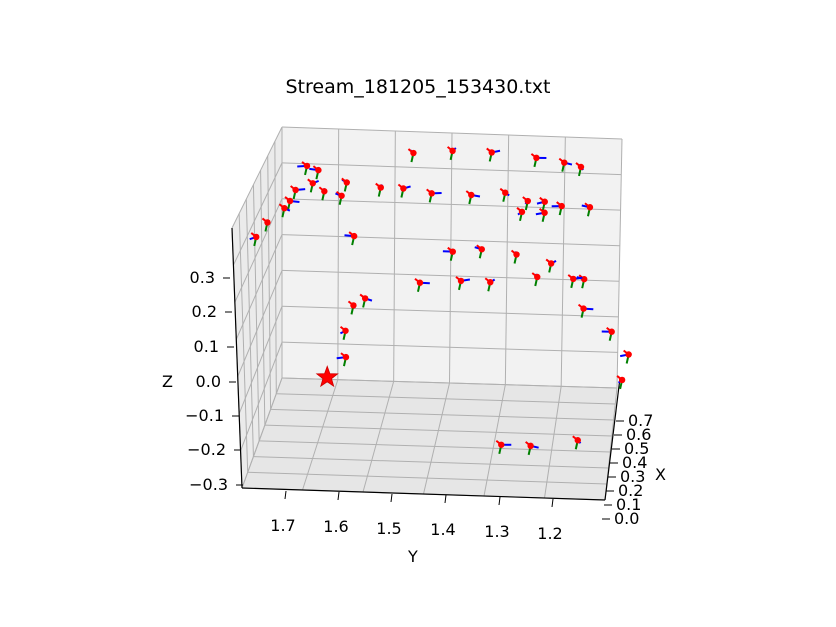 The height and width of the screenshot is (627, 836). Describe the element at coordinates (388, 528) in the screenshot. I see `y-tick-label: 1.5` at that location.